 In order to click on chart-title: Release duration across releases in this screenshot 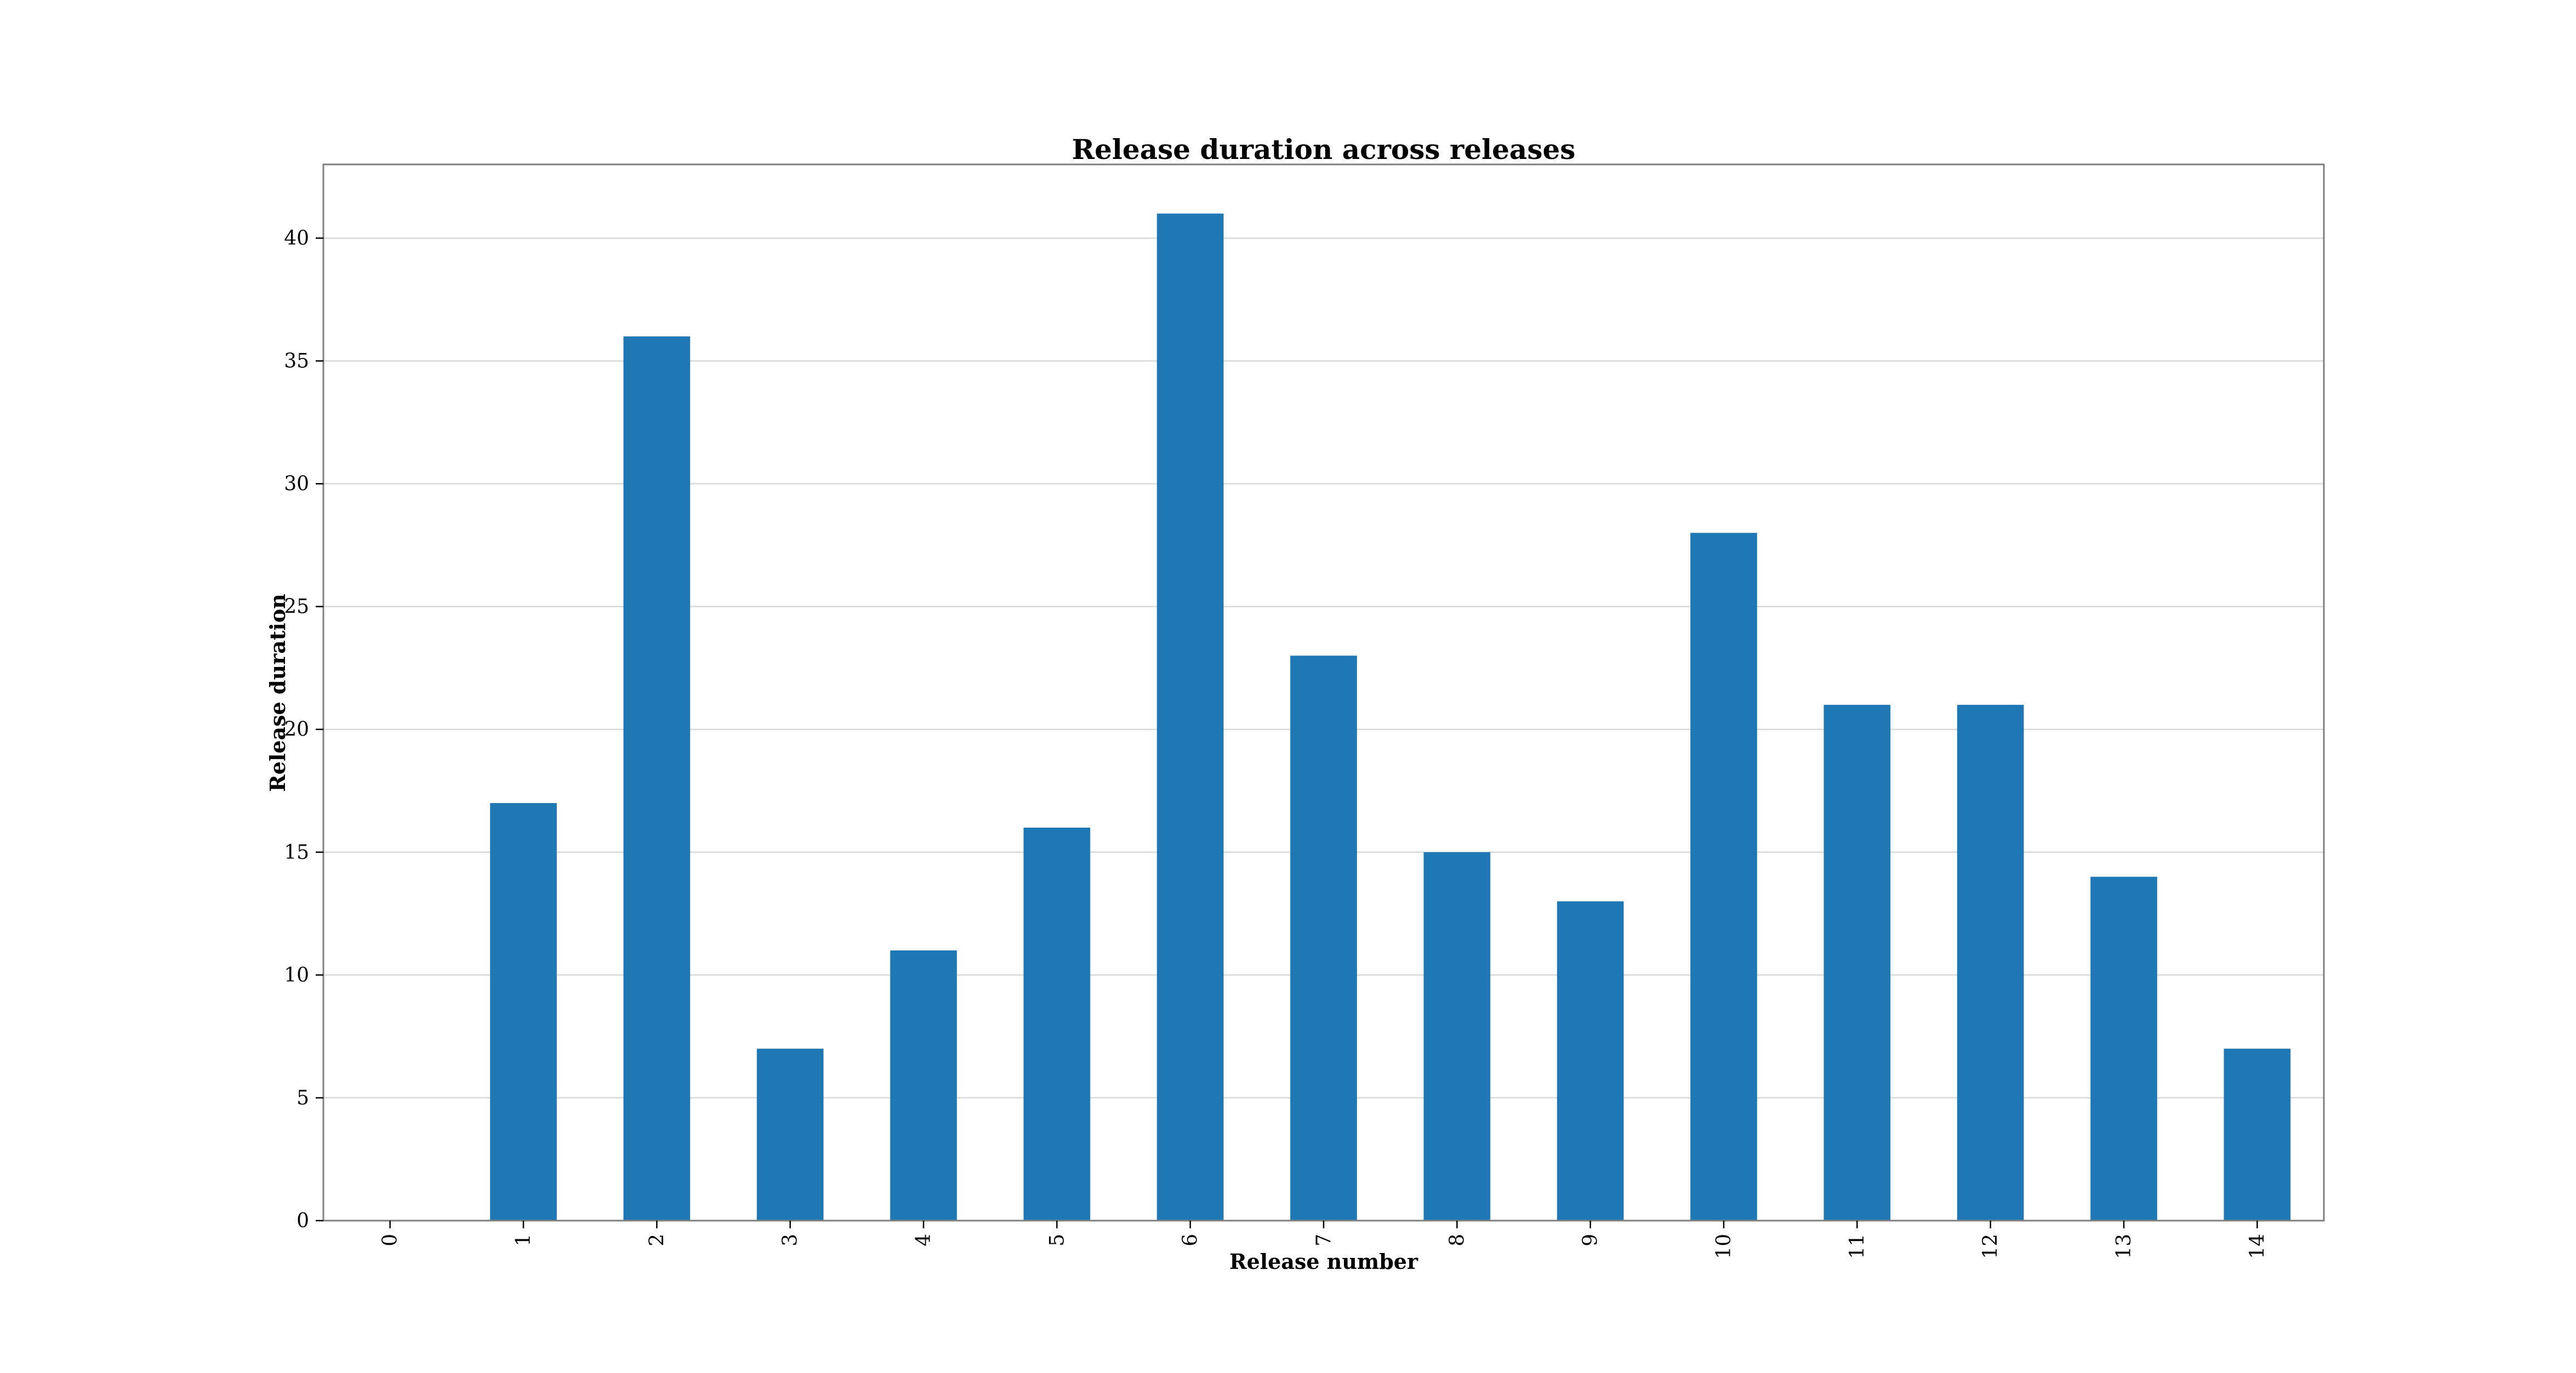, I will do `click(1324, 149)`.